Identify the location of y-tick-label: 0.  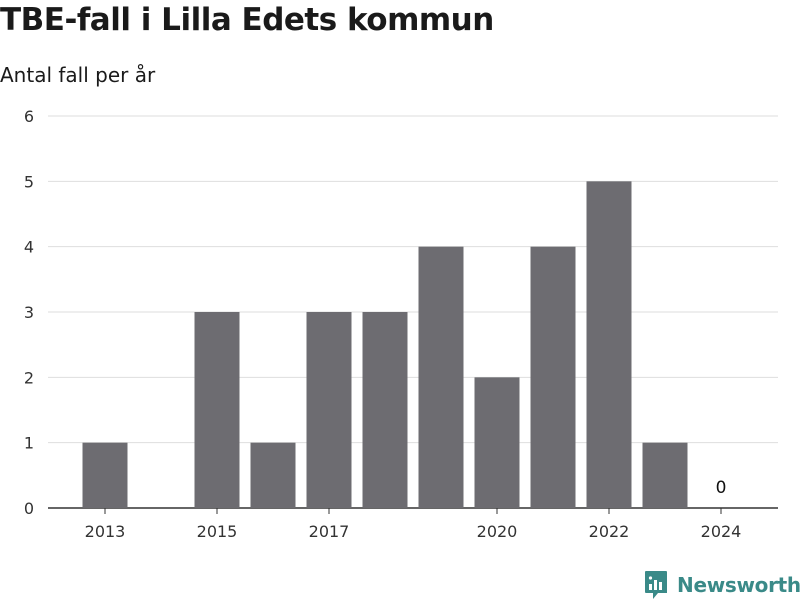
(29, 508).